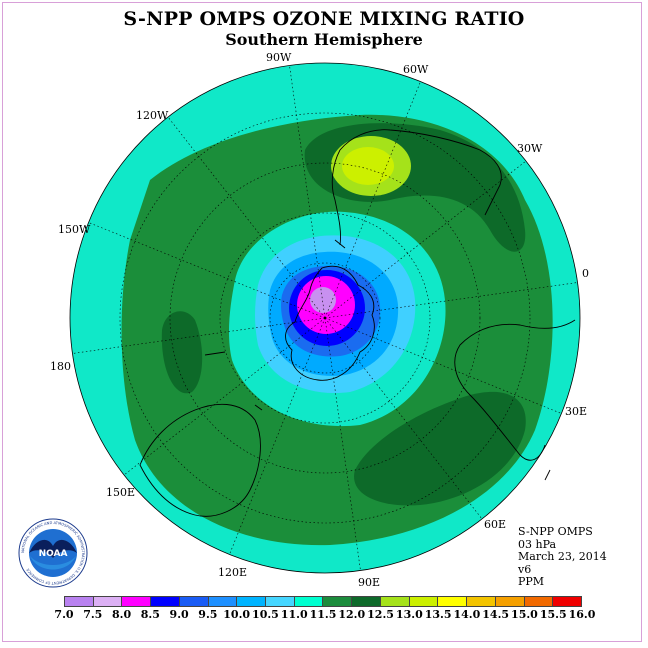 This screenshot has width=648, height=648. What do you see at coordinates (585, 273) in the screenshot?
I see `lon-label-0: 0` at bounding box center [585, 273].